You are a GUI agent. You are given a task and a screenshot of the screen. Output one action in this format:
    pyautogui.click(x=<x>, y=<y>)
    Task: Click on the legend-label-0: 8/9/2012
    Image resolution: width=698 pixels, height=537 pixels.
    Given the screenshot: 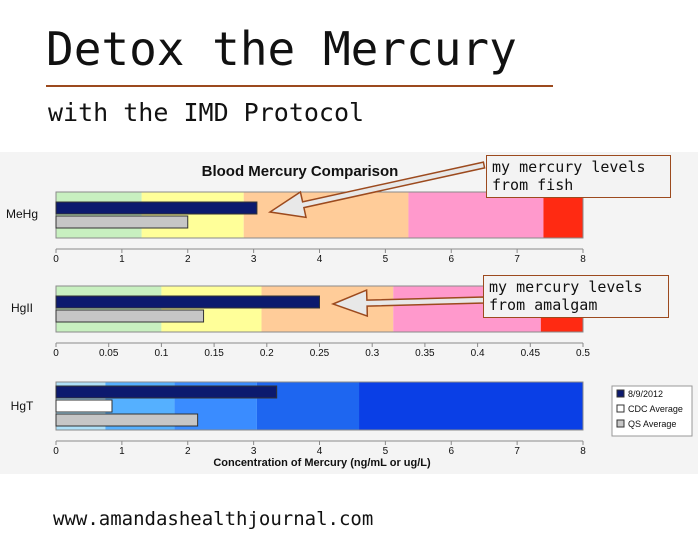 What is the action you would take?
    pyautogui.click(x=645, y=394)
    